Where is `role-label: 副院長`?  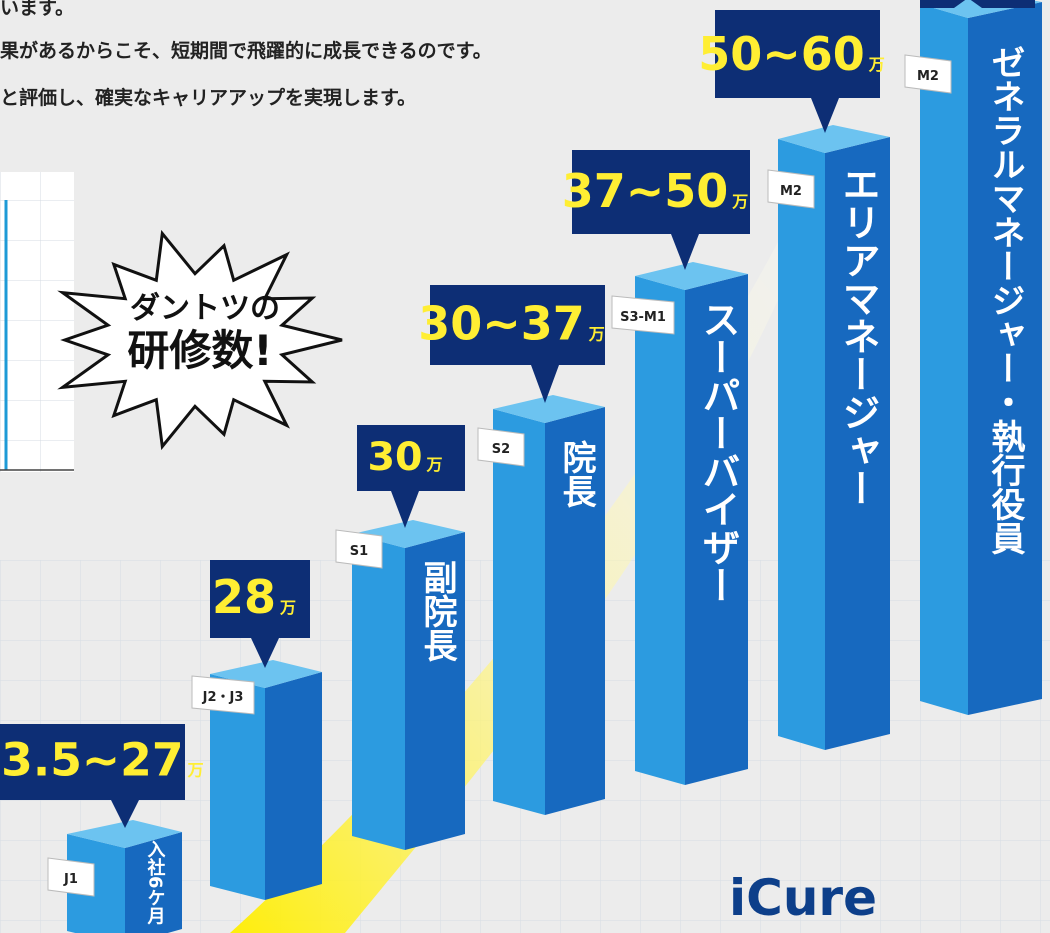 role-label: 副院長 is located at coordinates (437, 611).